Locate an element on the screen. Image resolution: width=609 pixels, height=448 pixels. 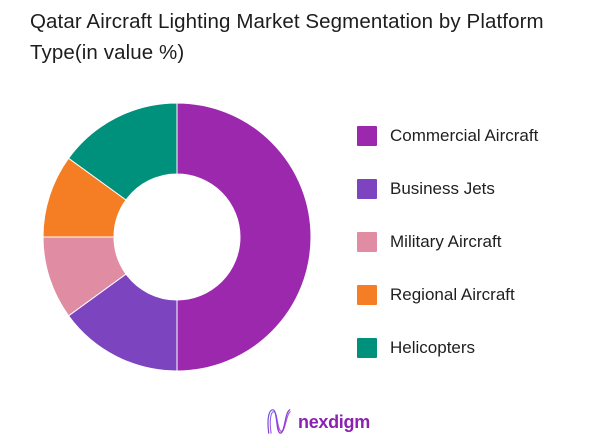
legend-item-business-jets: Business Jets is located at coordinates (447, 189).